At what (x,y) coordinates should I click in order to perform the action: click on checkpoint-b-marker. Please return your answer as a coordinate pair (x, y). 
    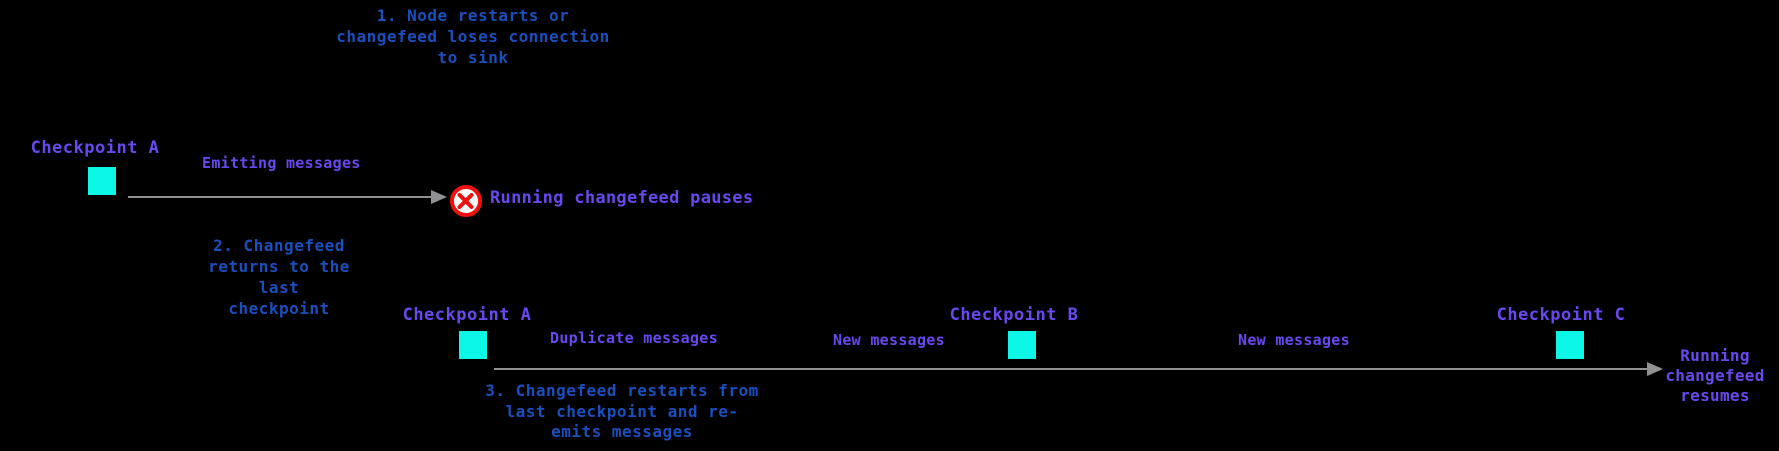
    Looking at the image, I should click on (1022, 345).